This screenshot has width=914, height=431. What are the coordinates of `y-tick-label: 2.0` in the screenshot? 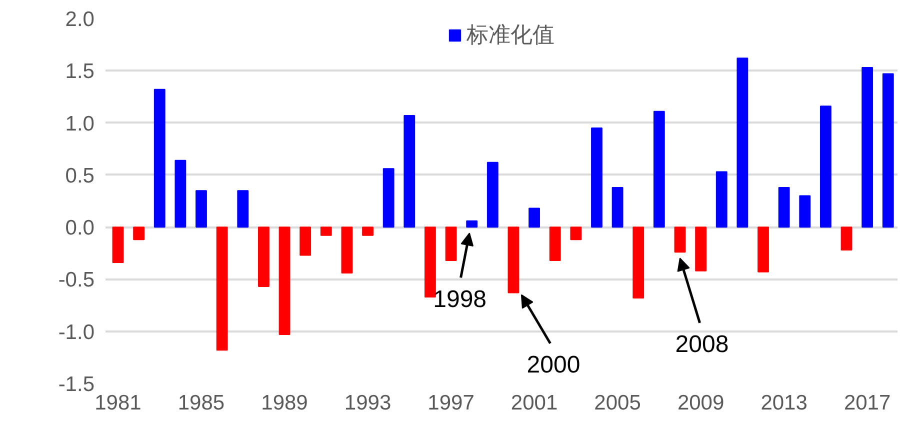 It's located at (80, 19).